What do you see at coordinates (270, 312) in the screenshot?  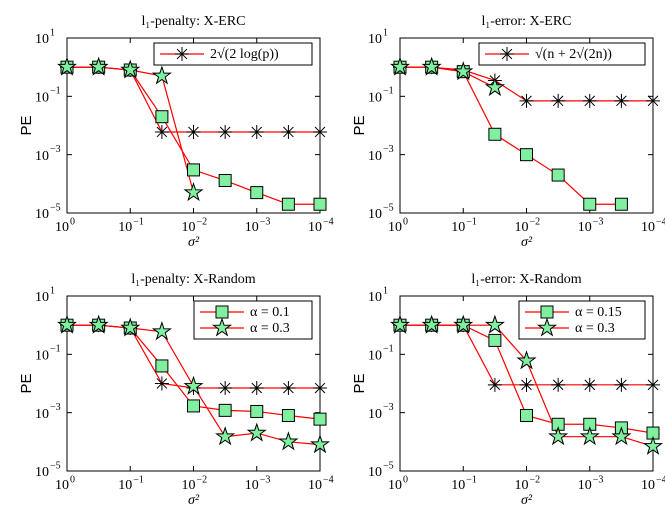 I see `legend-label: α = 0.1` at bounding box center [270, 312].